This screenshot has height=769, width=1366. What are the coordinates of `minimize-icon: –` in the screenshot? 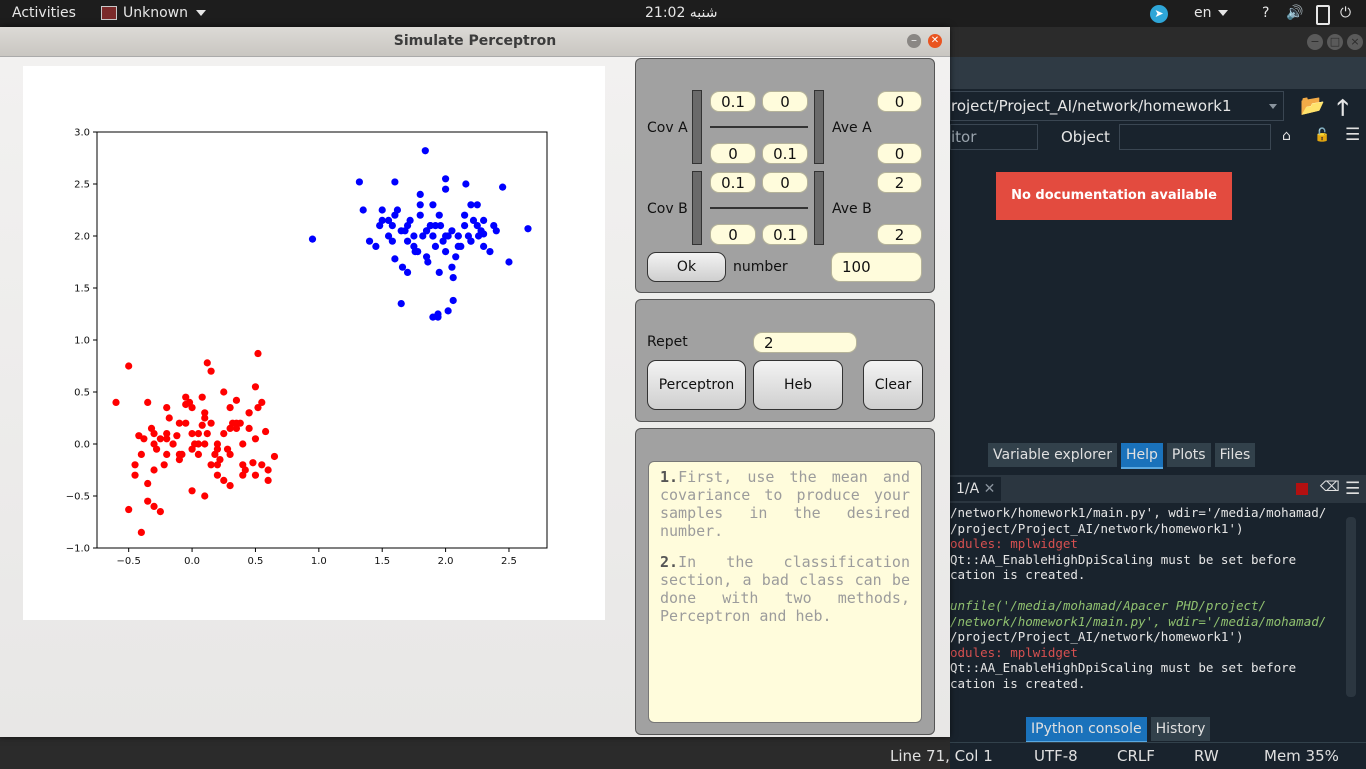 It's located at (914, 41).